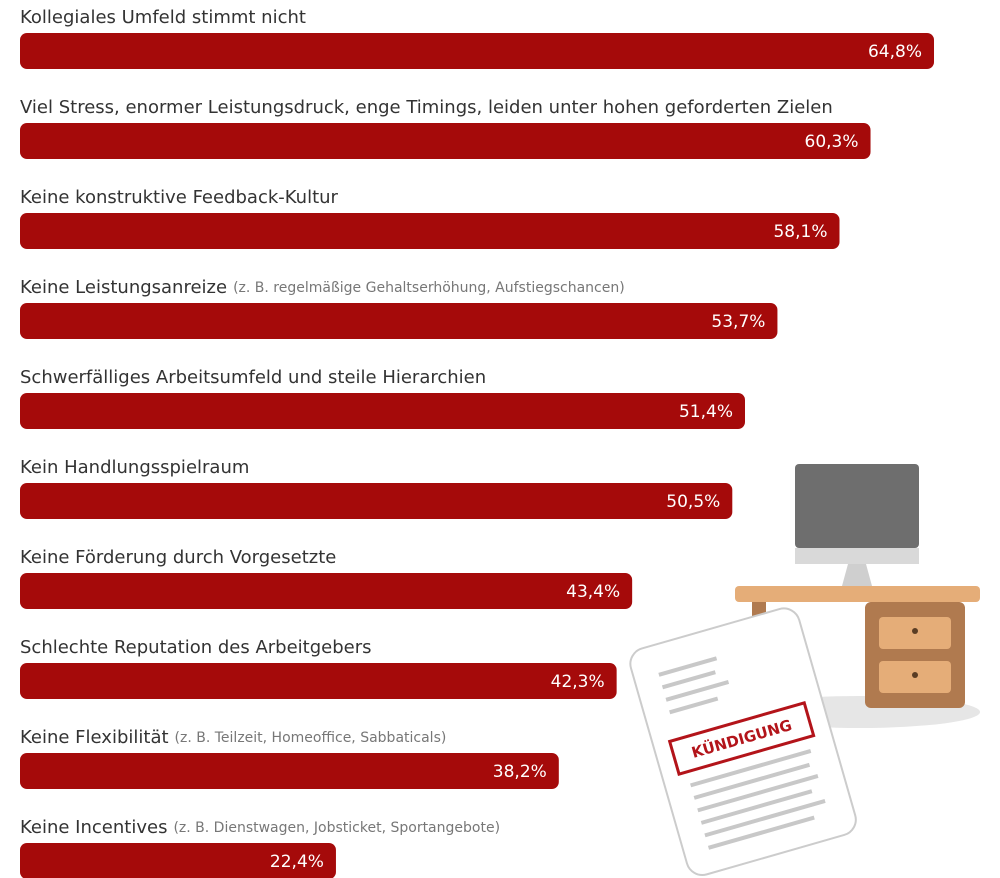 This screenshot has width=1000, height=878. Describe the element at coordinates (706, 412) in the screenshot. I see `value-label: 51,4%` at that location.